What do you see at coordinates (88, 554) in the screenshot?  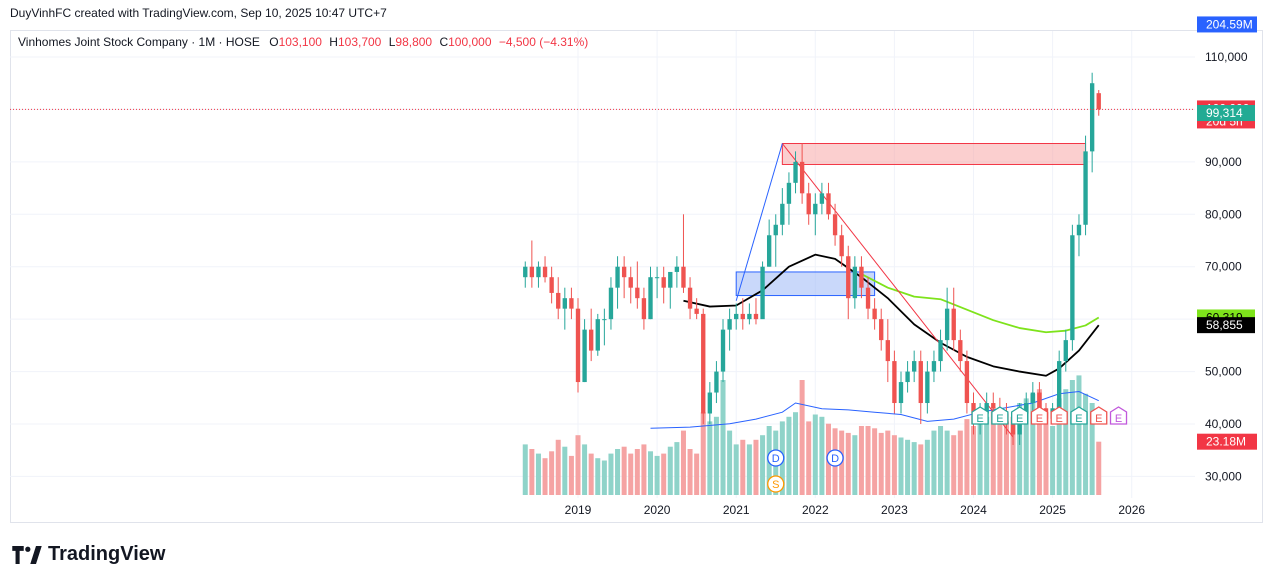 I see `tradingview-brand: TradingView` at bounding box center [88, 554].